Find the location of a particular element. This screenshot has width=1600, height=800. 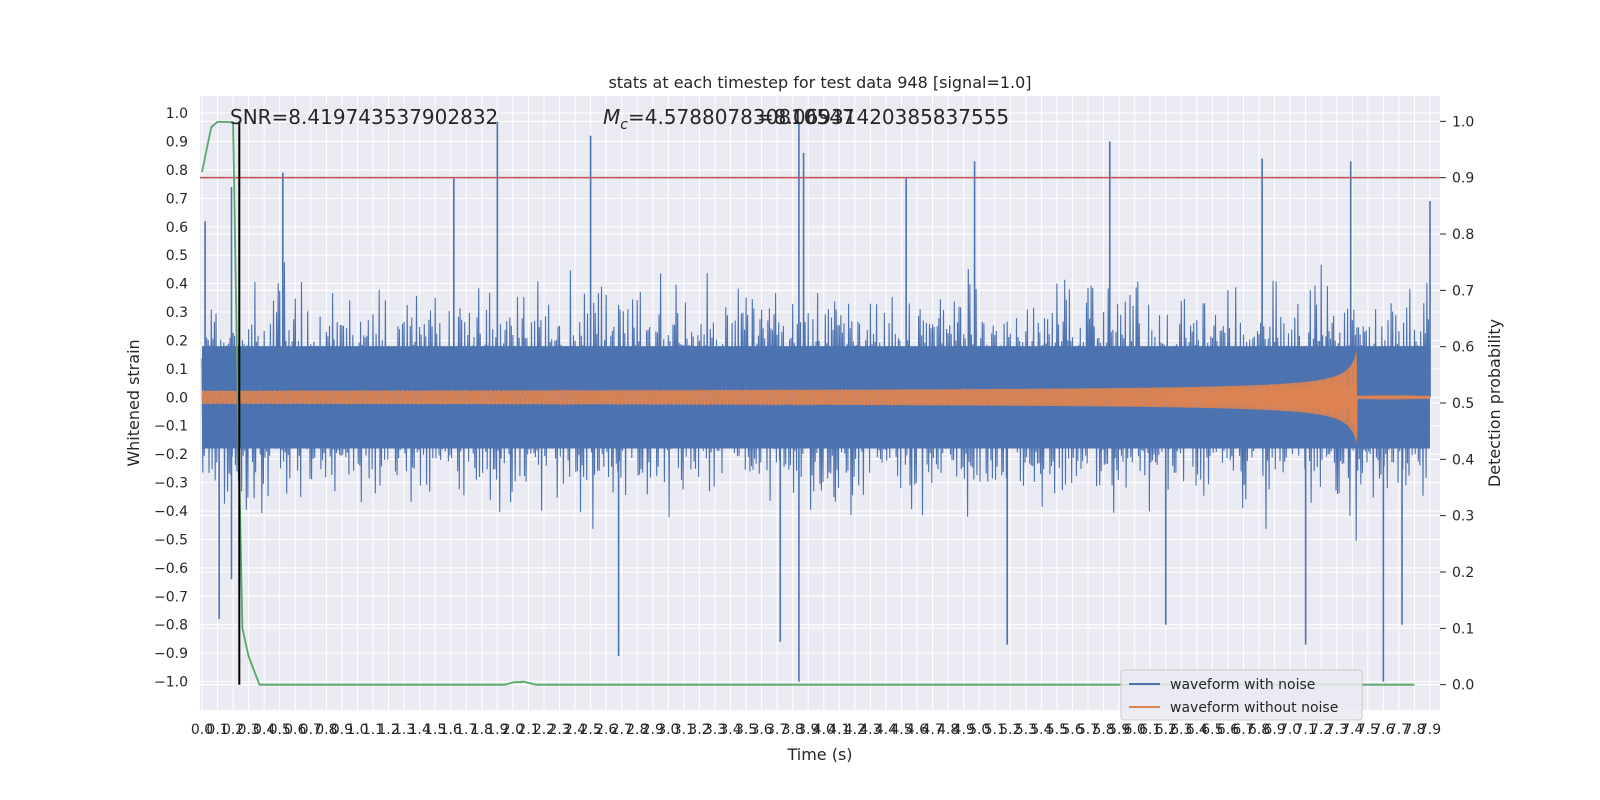

series-waveform-without-noise-envelope is located at coordinates (816, 397).